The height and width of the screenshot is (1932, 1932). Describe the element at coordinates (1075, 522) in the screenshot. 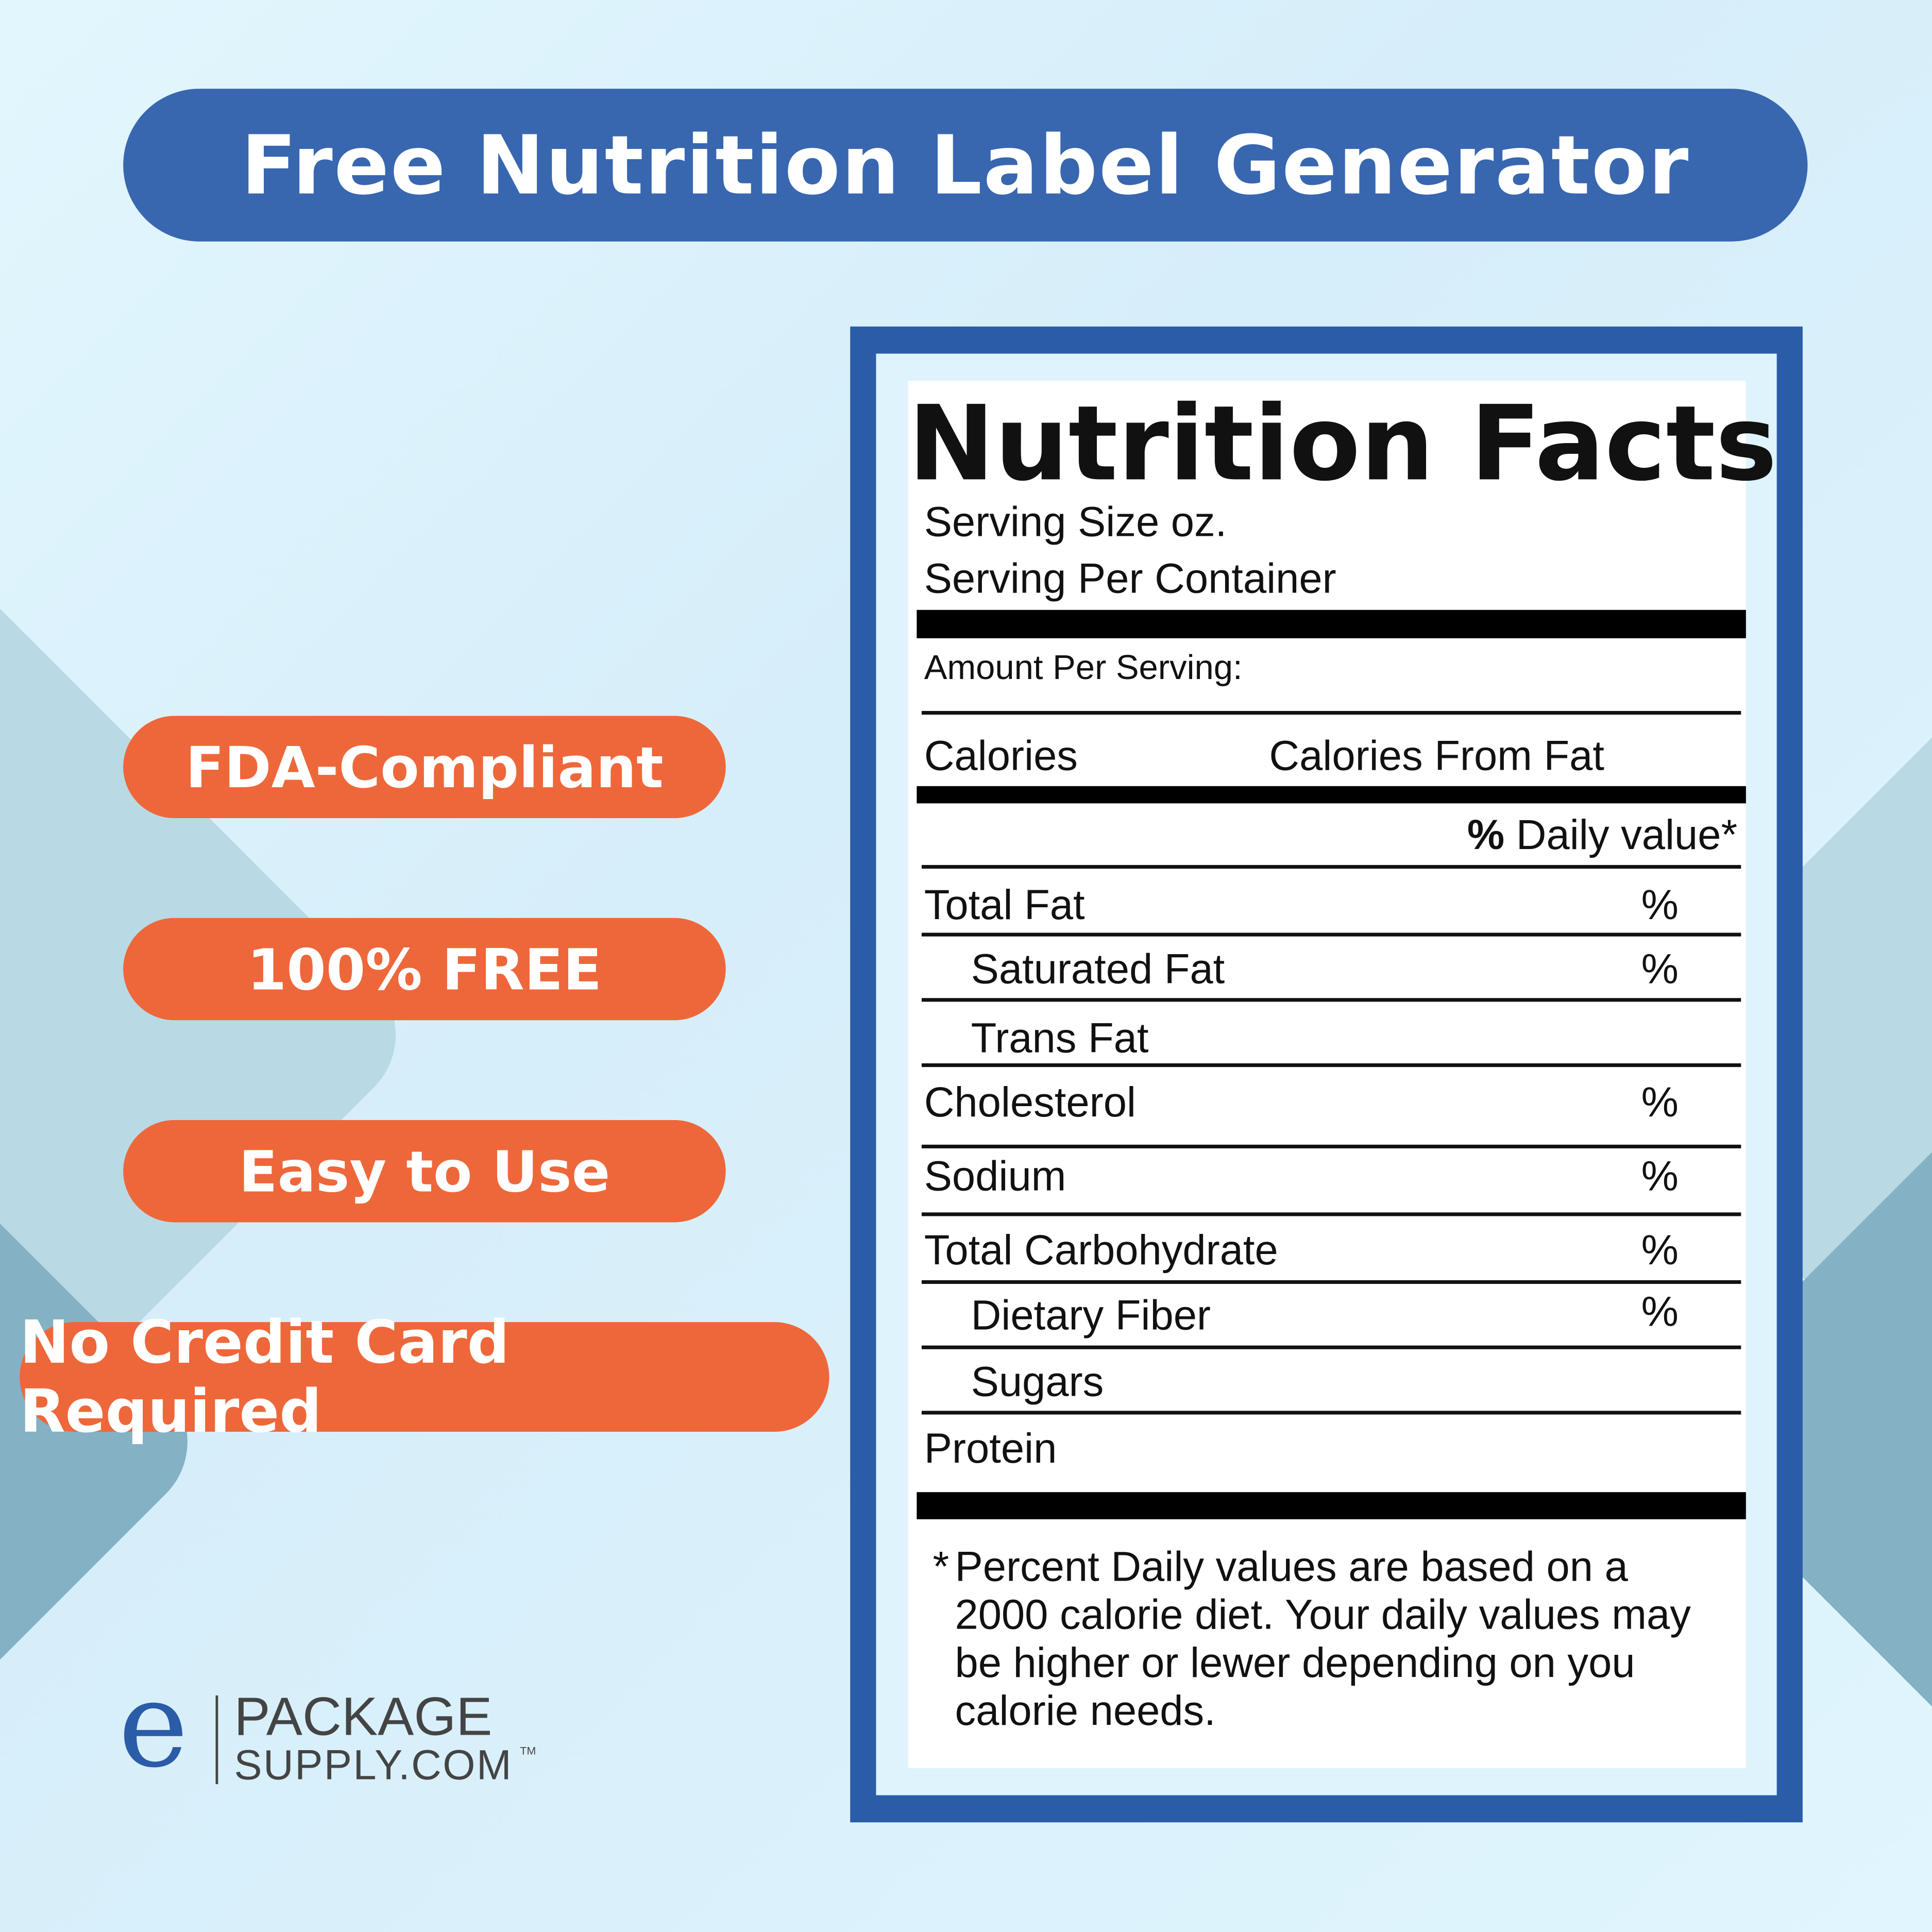

I see `serving-size: Serving Size oz.` at that location.